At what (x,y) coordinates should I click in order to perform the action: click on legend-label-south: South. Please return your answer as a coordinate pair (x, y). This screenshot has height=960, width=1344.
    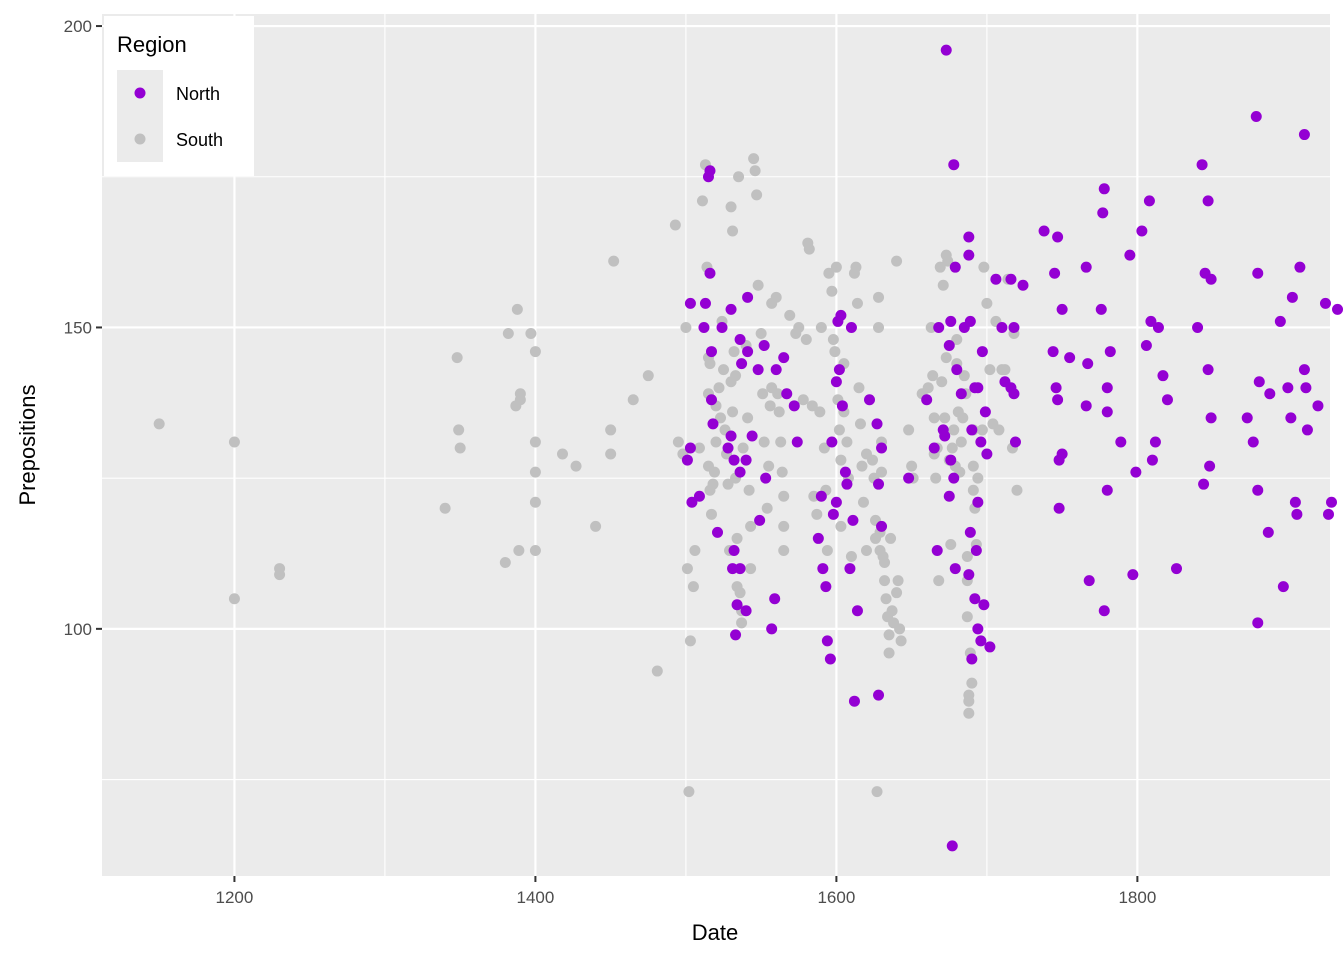
    Looking at the image, I should click on (199, 140).